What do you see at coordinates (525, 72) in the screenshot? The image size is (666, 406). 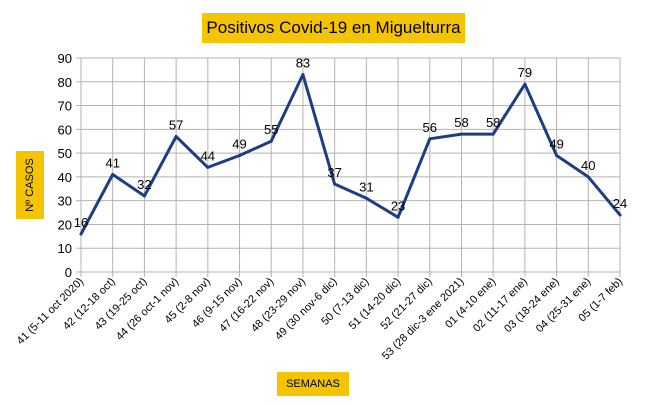 I see `data-label: 79` at bounding box center [525, 72].